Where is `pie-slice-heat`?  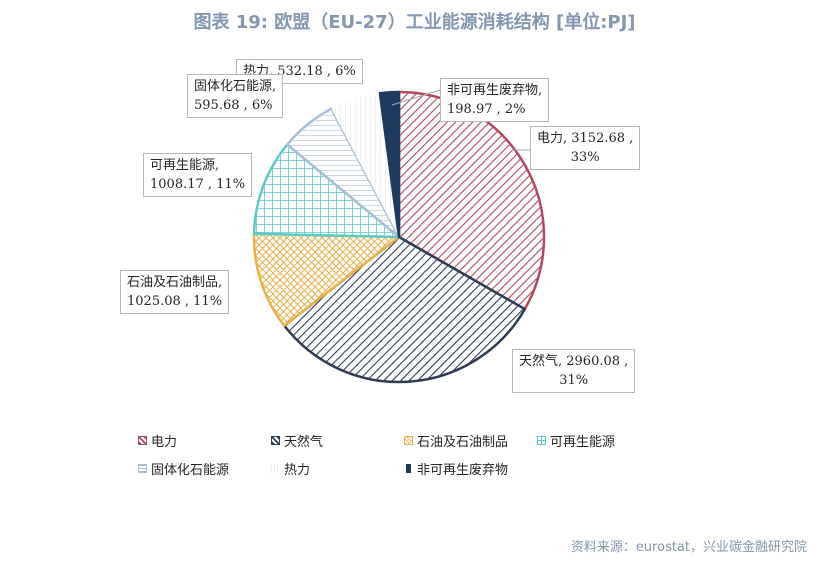 pie-slice-heat is located at coordinates (365, 165).